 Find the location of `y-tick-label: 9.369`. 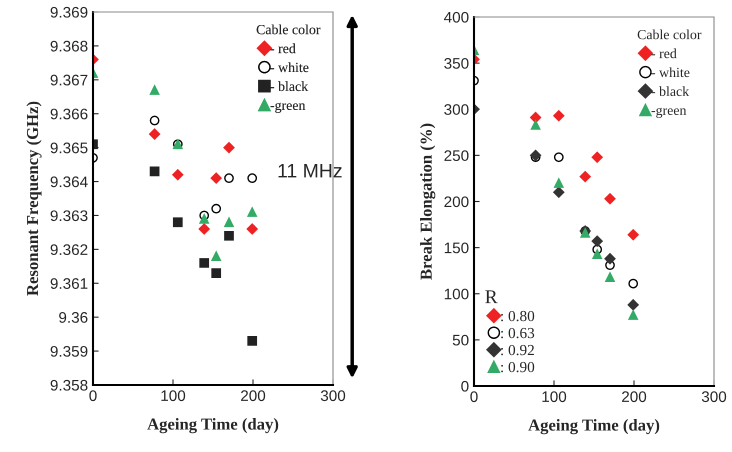

y-tick-label: 9.369 is located at coordinates (69, 12).